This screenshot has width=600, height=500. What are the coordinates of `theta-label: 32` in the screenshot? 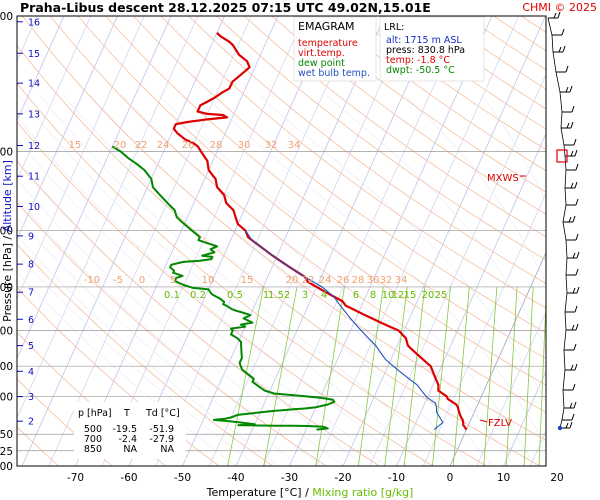 It's located at (386, 280).